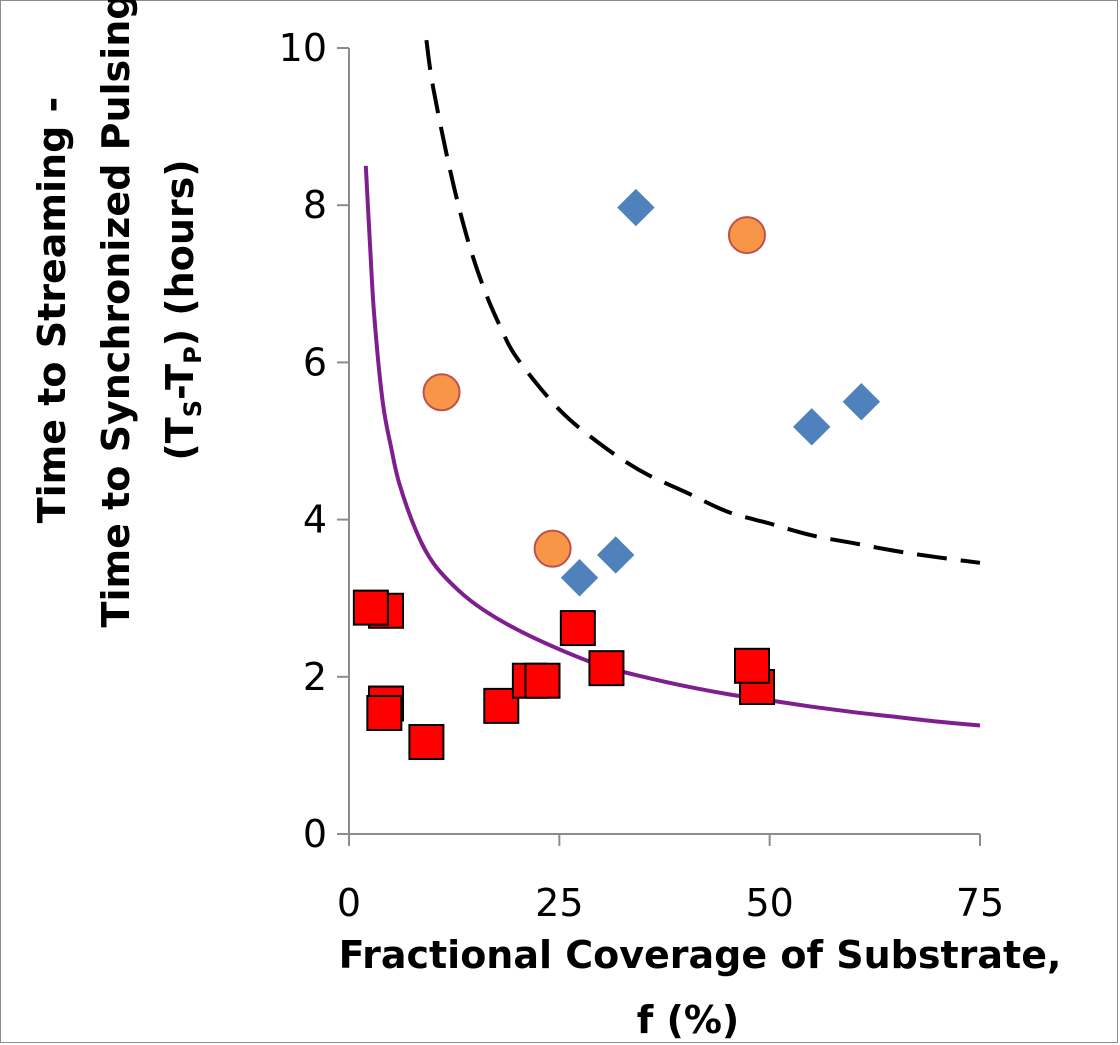  I want to click on x-tick-label: 0, so click(349, 903).